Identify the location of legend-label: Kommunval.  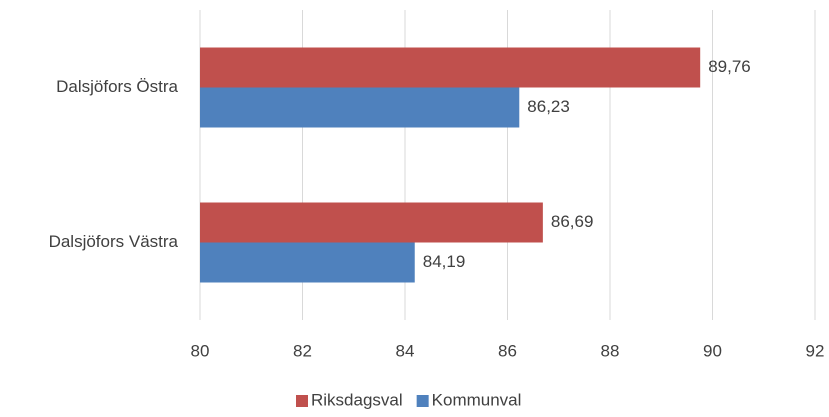
(477, 399).